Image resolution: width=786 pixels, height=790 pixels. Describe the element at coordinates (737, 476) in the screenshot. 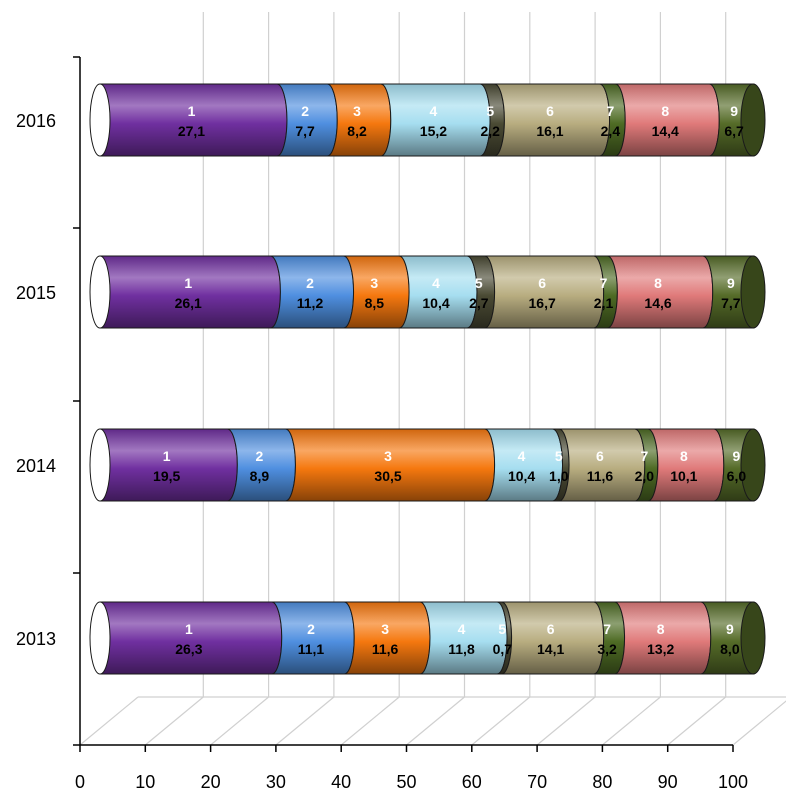

I see `segment-value-label: 6,0` at that location.